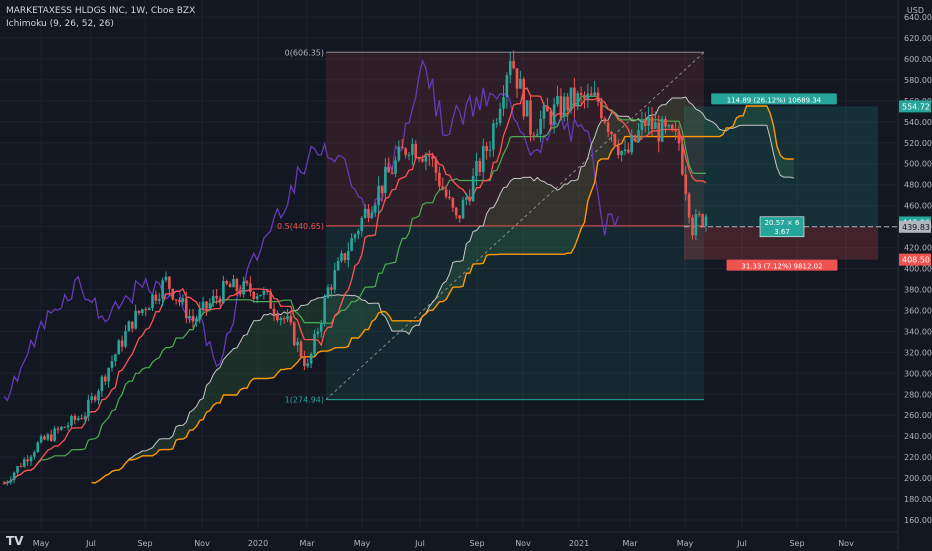  Describe the element at coordinates (918, 352) in the screenshot. I see `y-tick-label: 320.00` at that location.